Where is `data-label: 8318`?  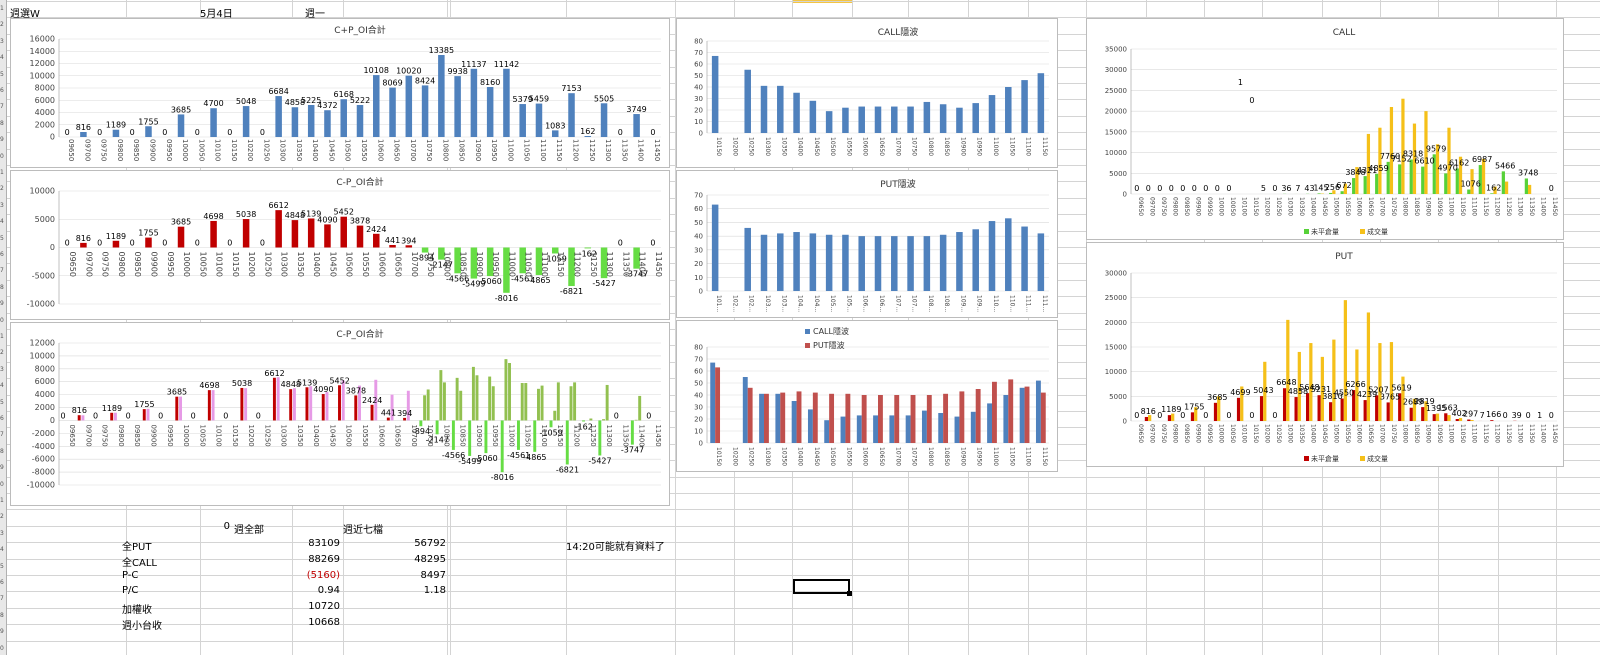 data-label: 8318 is located at coordinates (1413, 154).